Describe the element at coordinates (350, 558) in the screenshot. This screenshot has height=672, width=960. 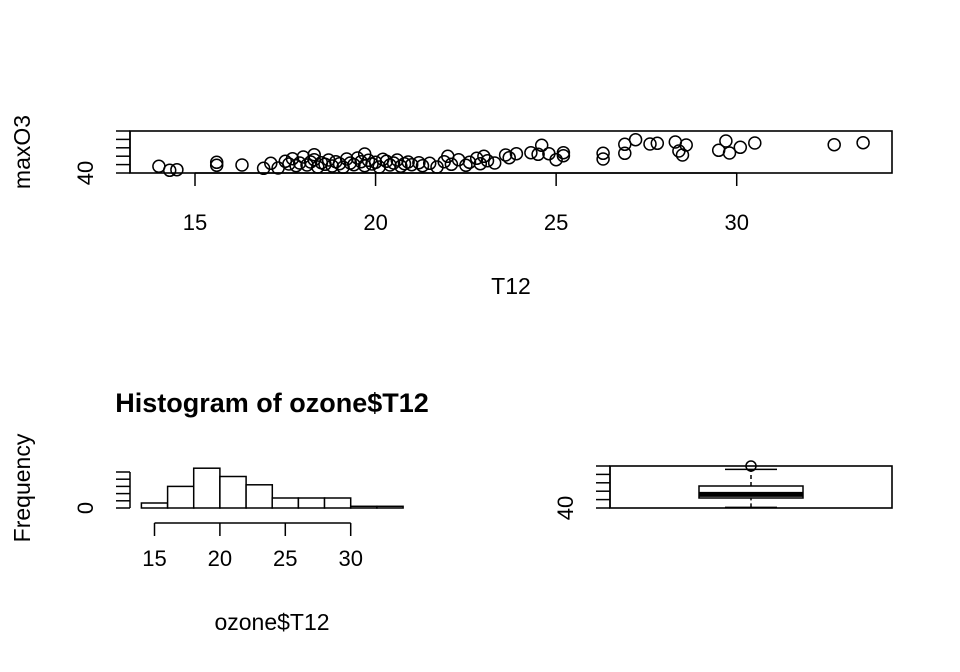
I see `histogram-x-tick-label: 30` at that location.